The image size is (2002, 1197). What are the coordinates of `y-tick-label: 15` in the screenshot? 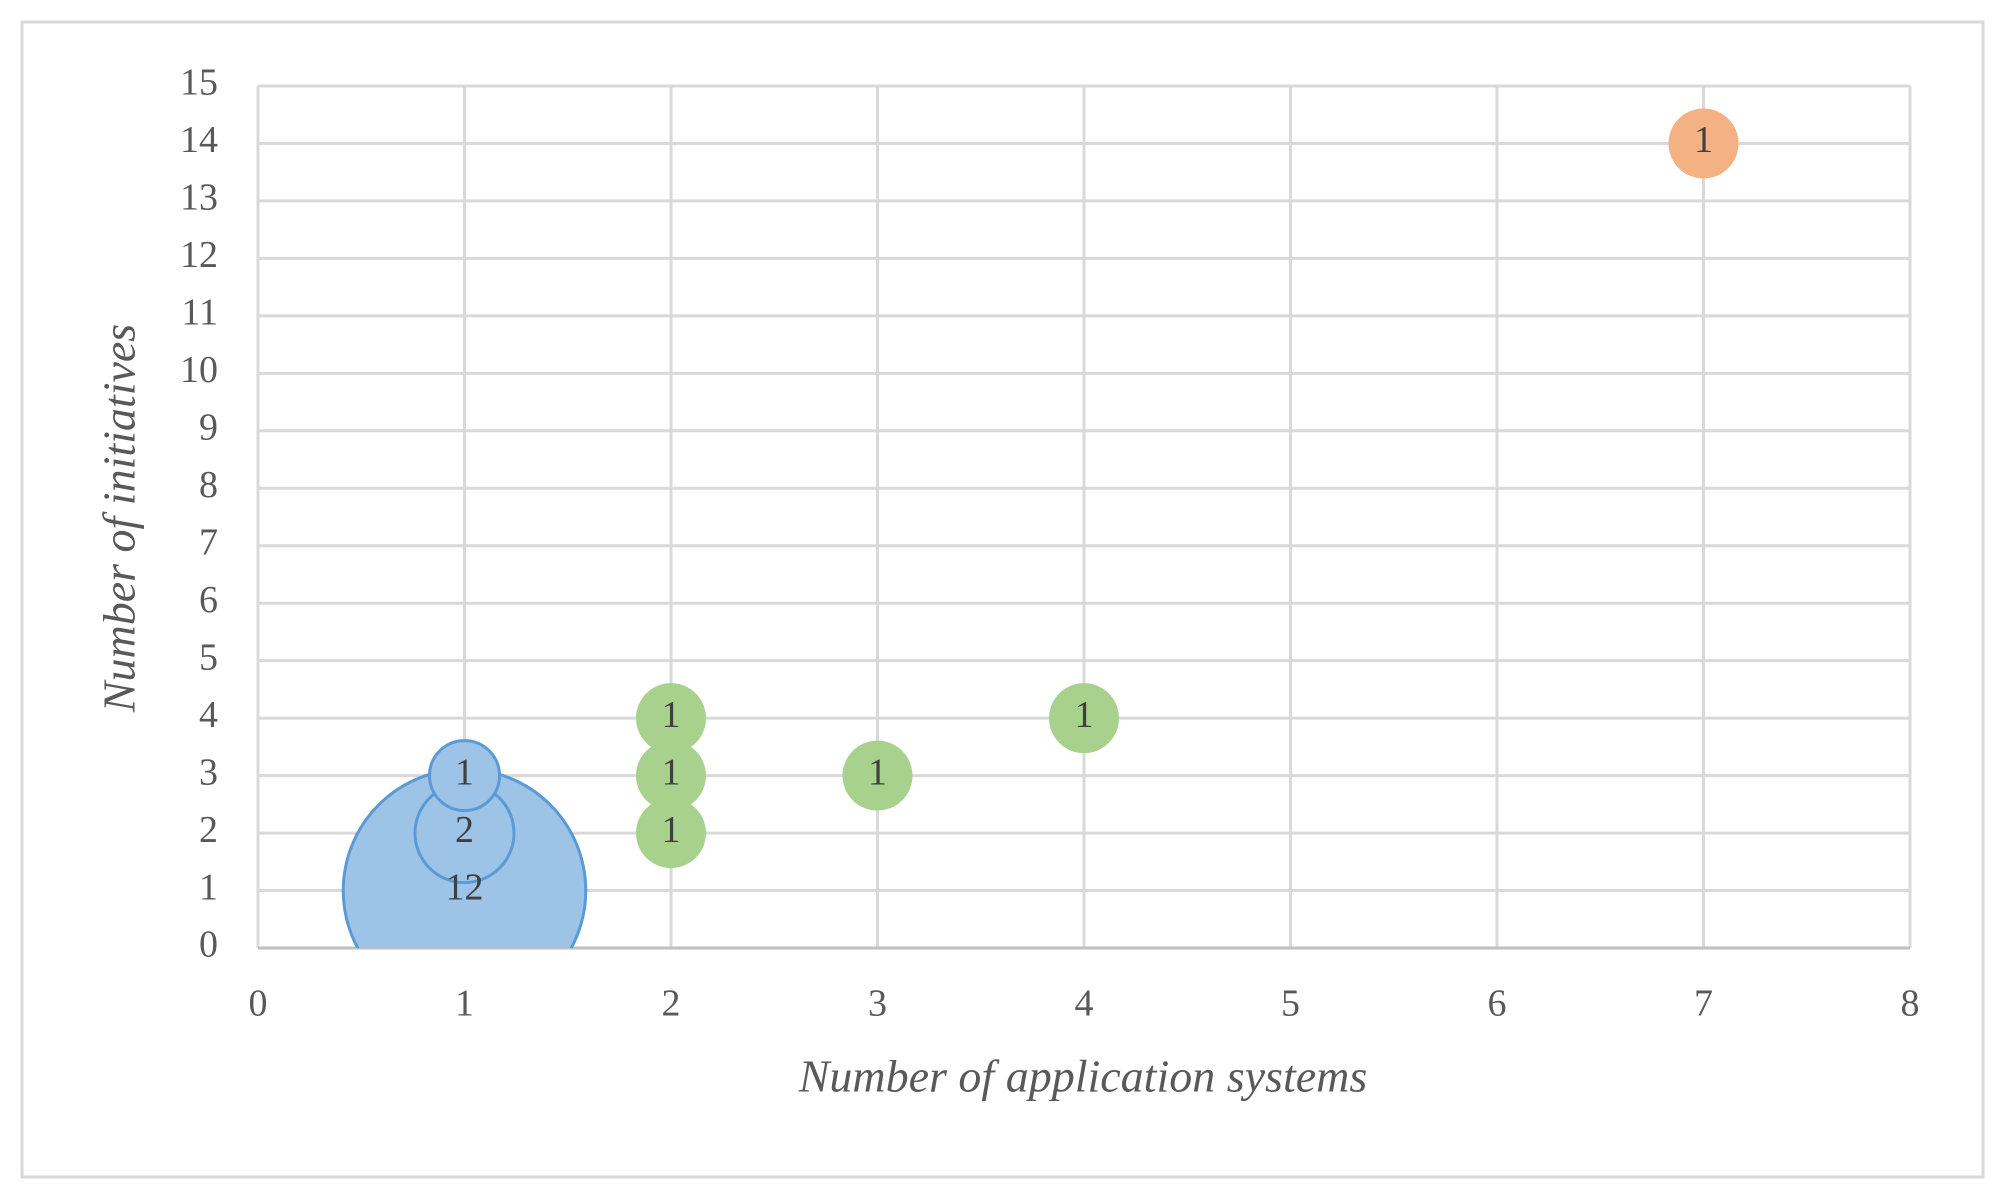 It's located at (199, 83).